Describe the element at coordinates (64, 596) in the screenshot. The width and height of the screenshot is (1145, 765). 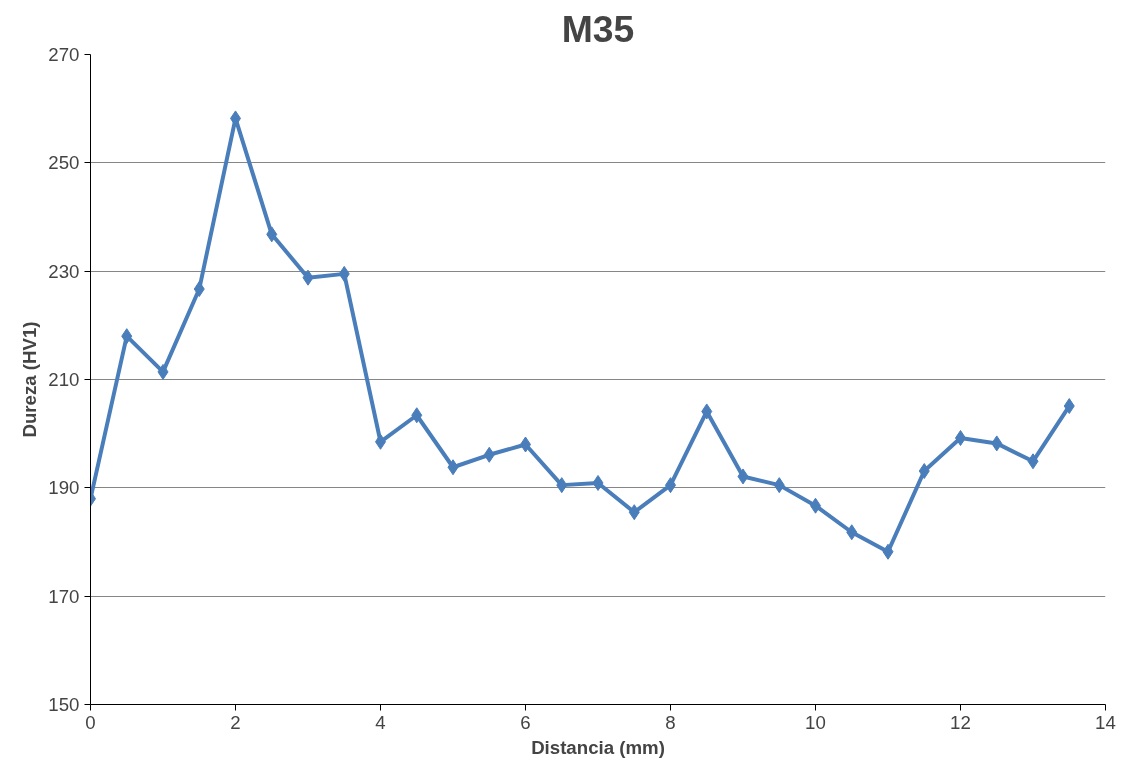
I see `y-tick-label: 170` at that location.